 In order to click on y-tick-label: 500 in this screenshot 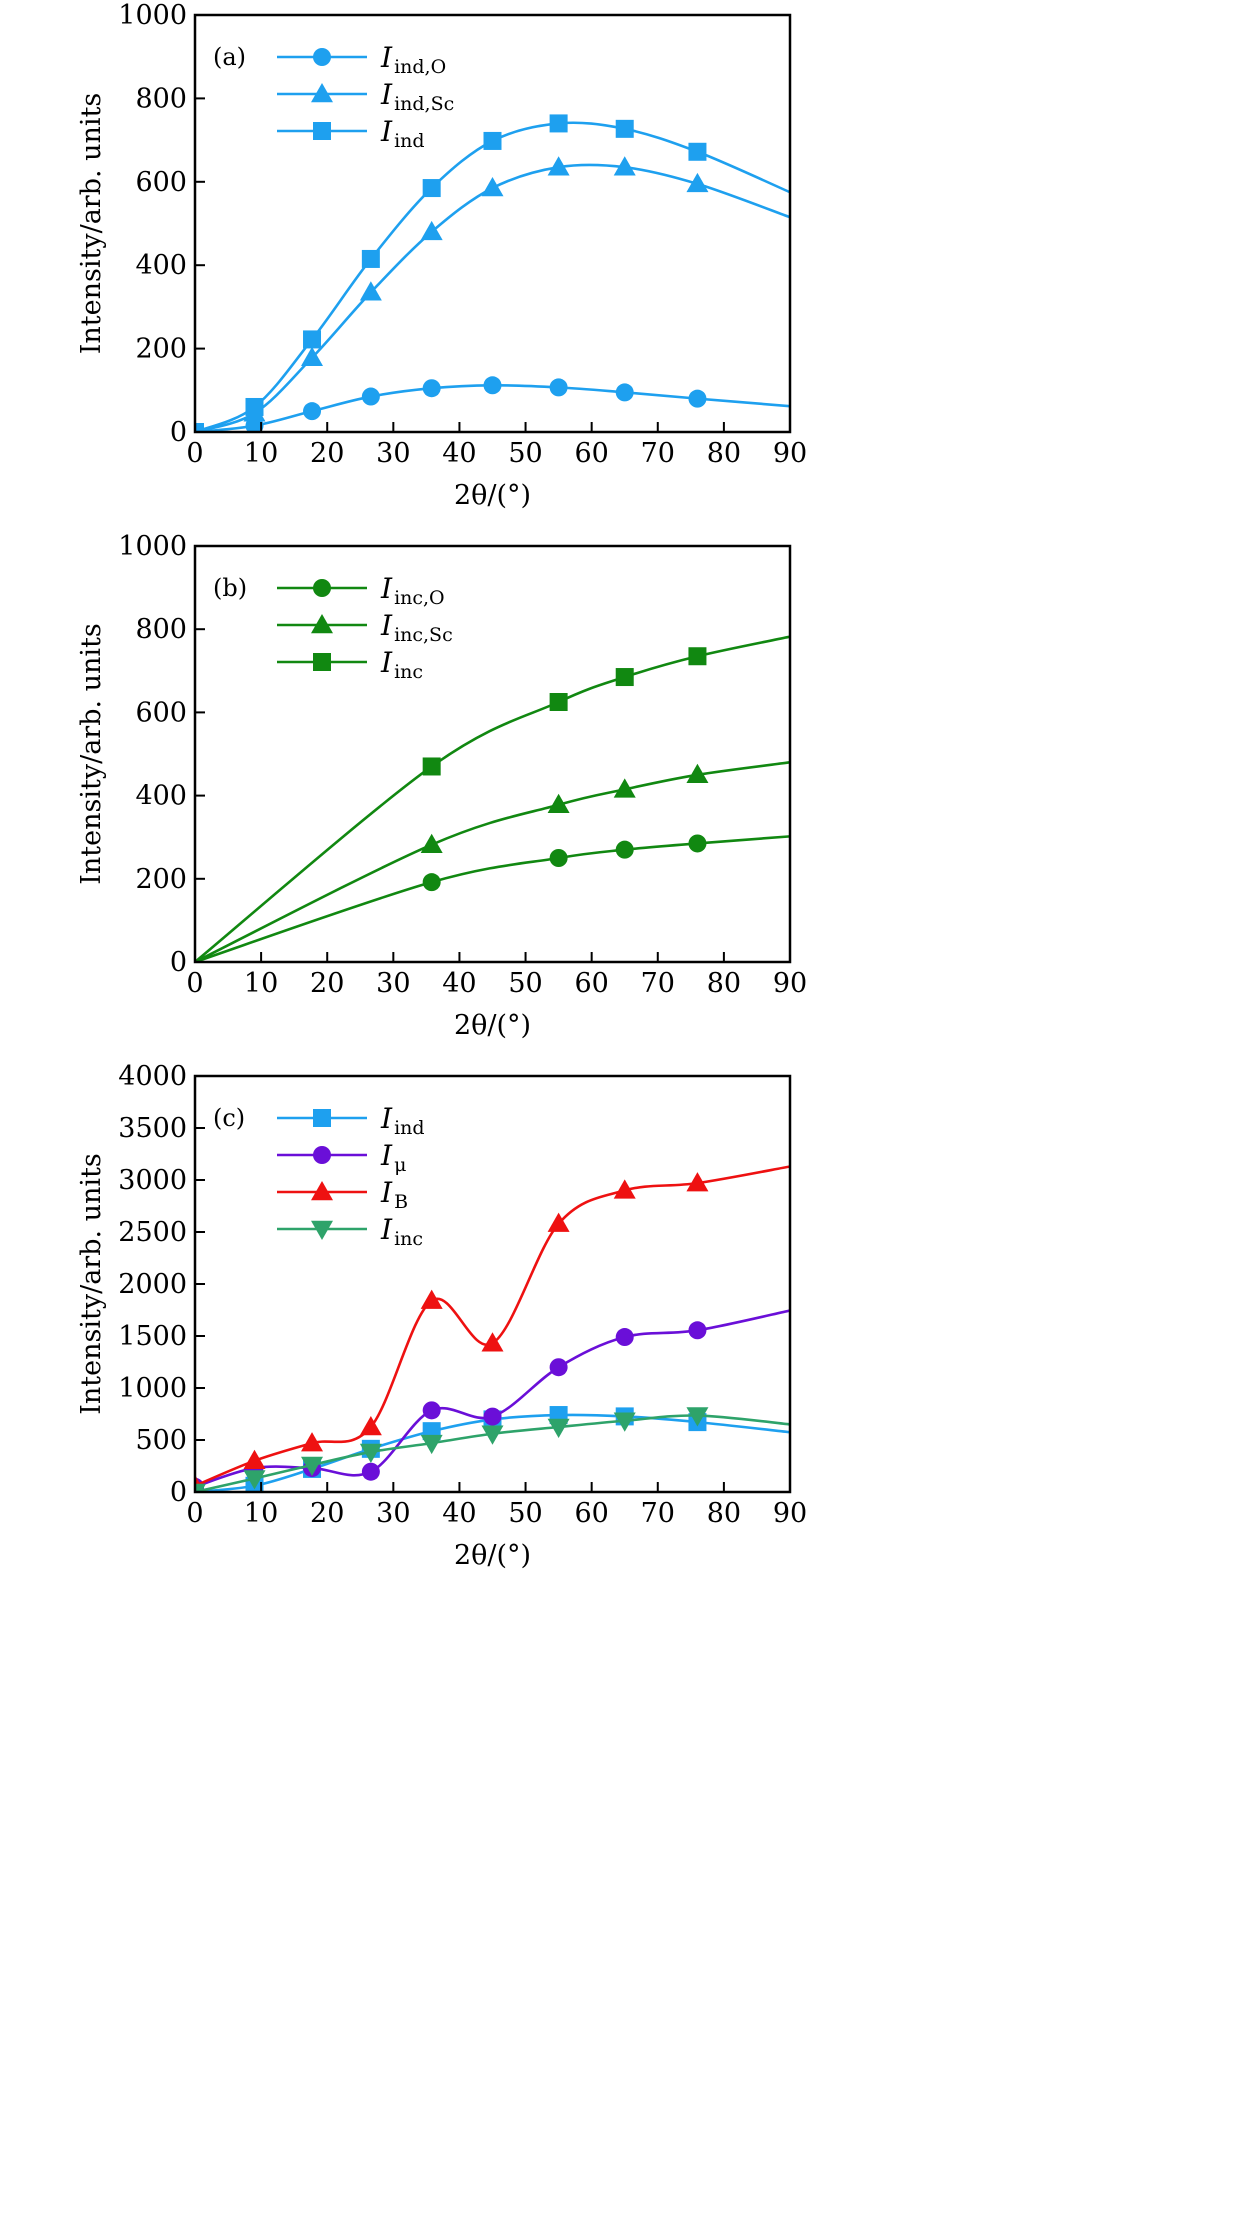, I will do `click(161, 1440)`.